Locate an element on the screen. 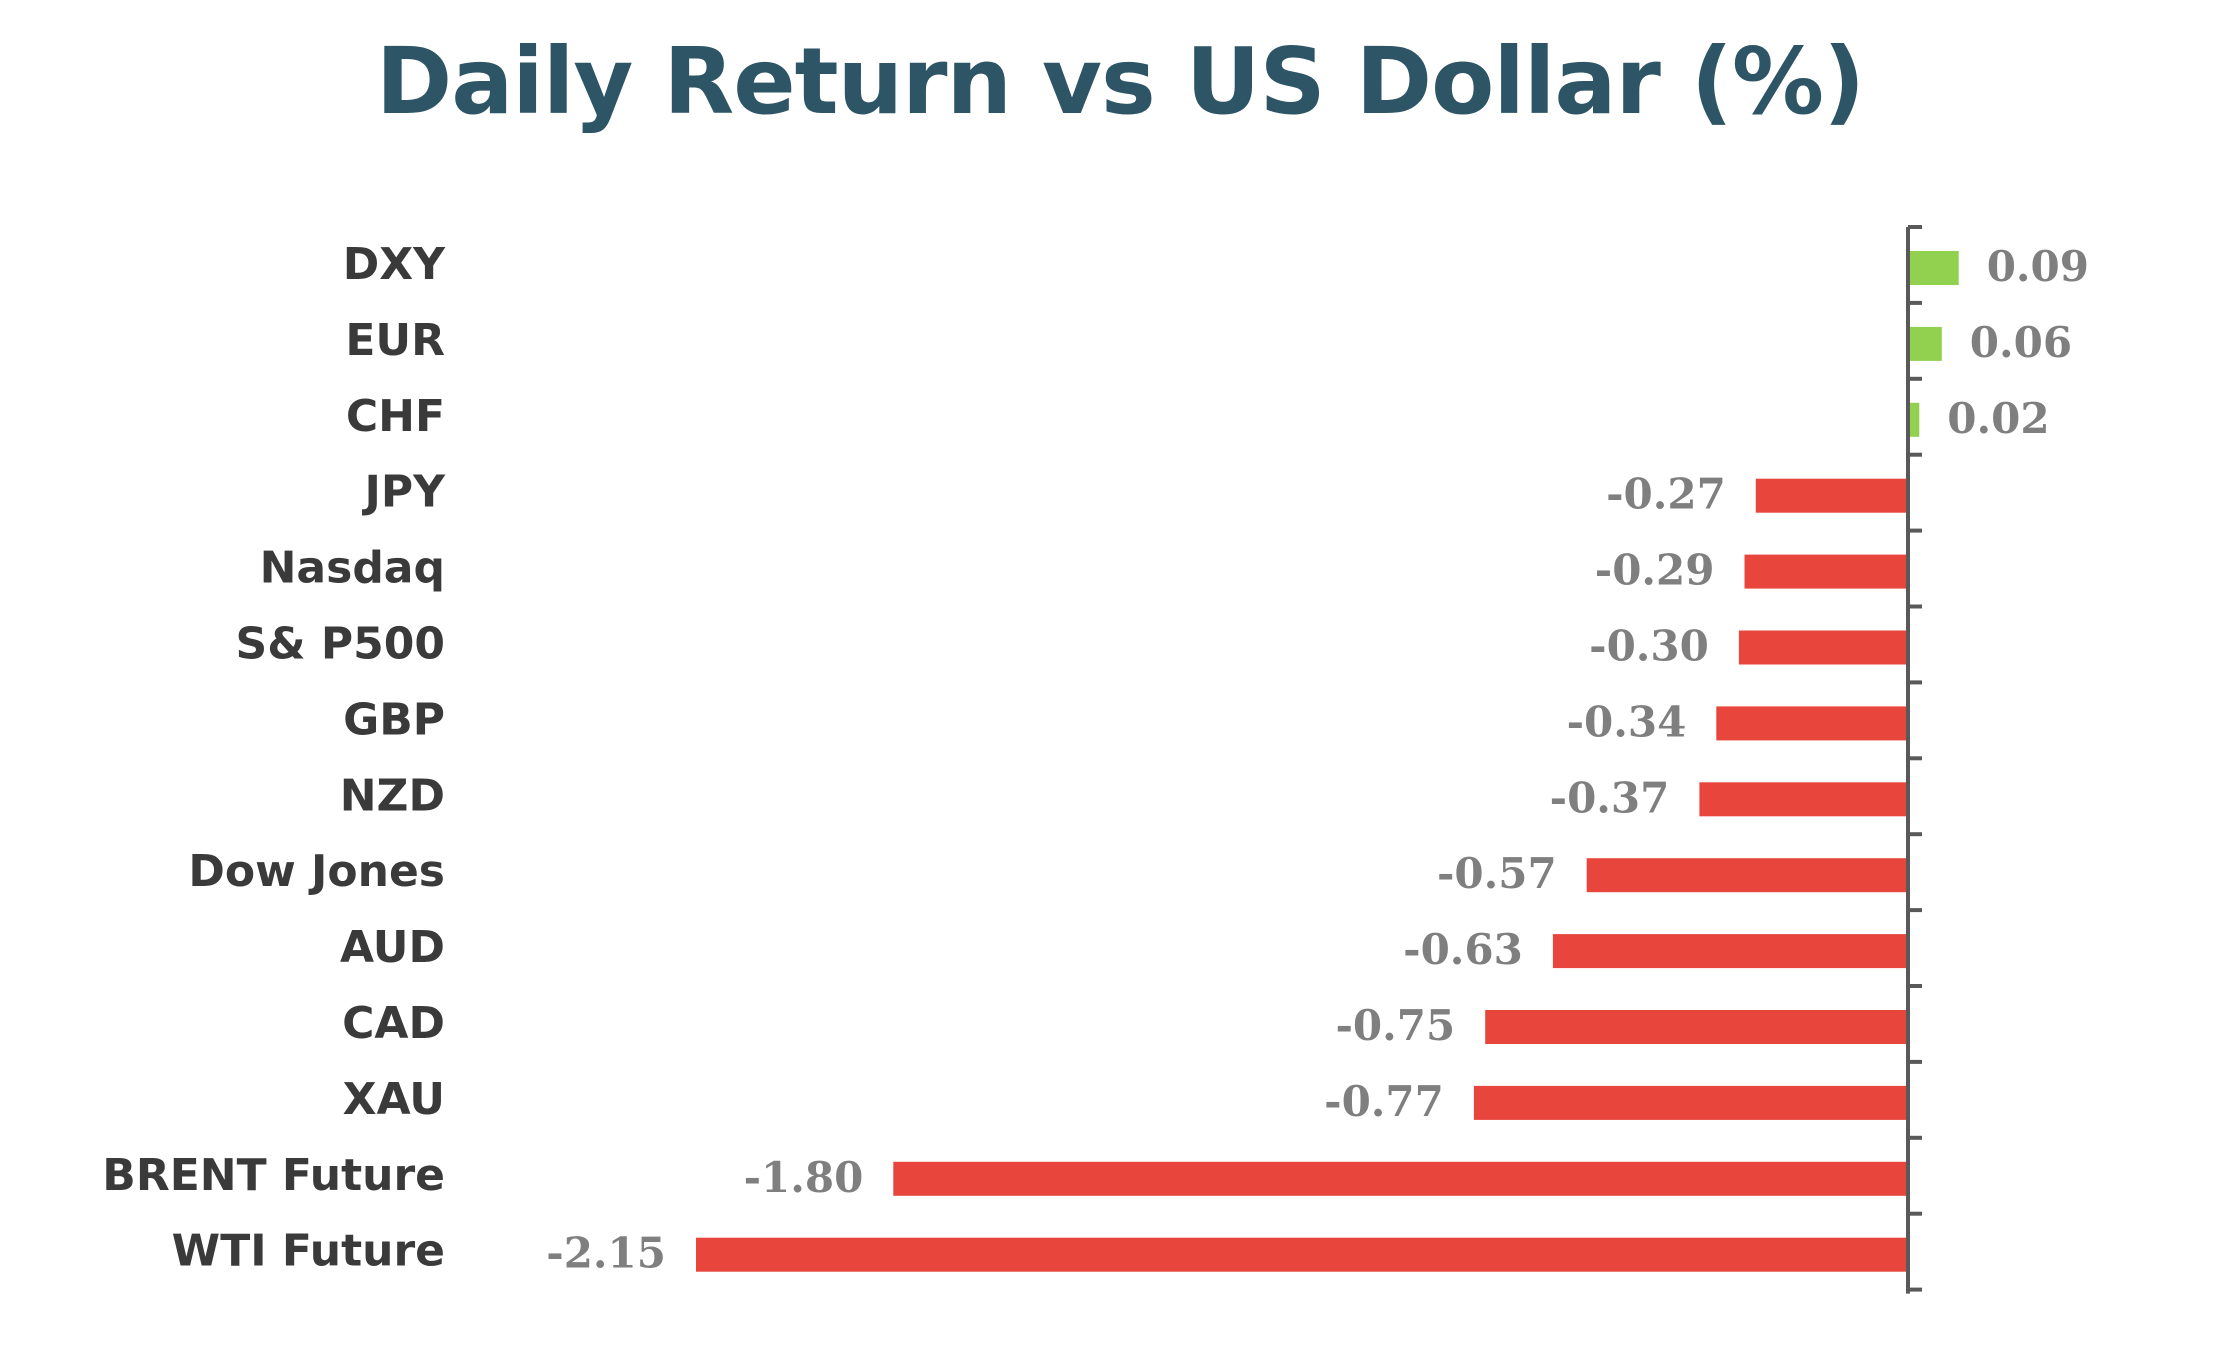 This screenshot has height=1356, width=2240. data-label: 0.06 is located at coordinates (2021, 342).